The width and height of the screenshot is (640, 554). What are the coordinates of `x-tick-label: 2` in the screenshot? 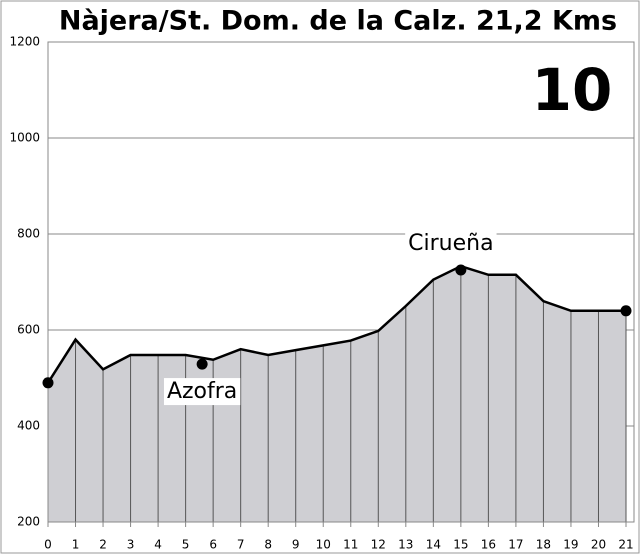 It's located at (103, 545).